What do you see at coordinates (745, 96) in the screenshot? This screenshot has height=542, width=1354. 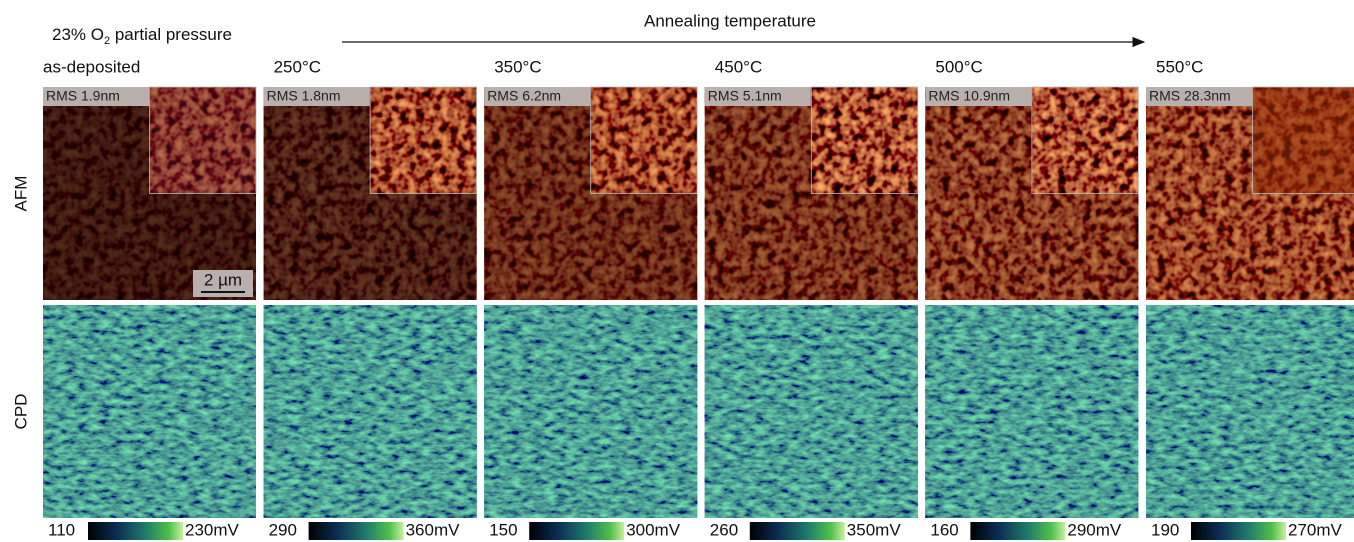 I see `rms-label: RMS 5.1nm` at bounding box center [745, 96].